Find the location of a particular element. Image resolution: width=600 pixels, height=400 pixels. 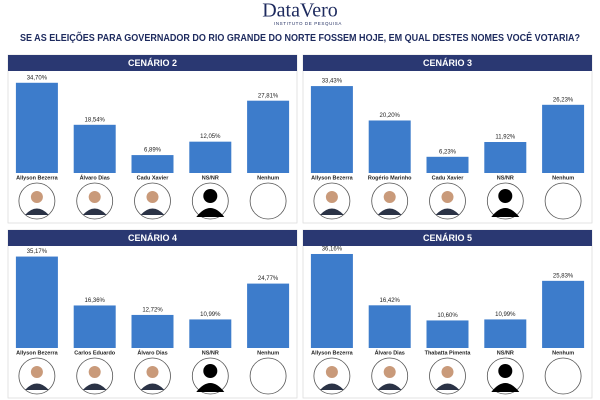

value-label: 18,54% is located at coordinates (95, 120).